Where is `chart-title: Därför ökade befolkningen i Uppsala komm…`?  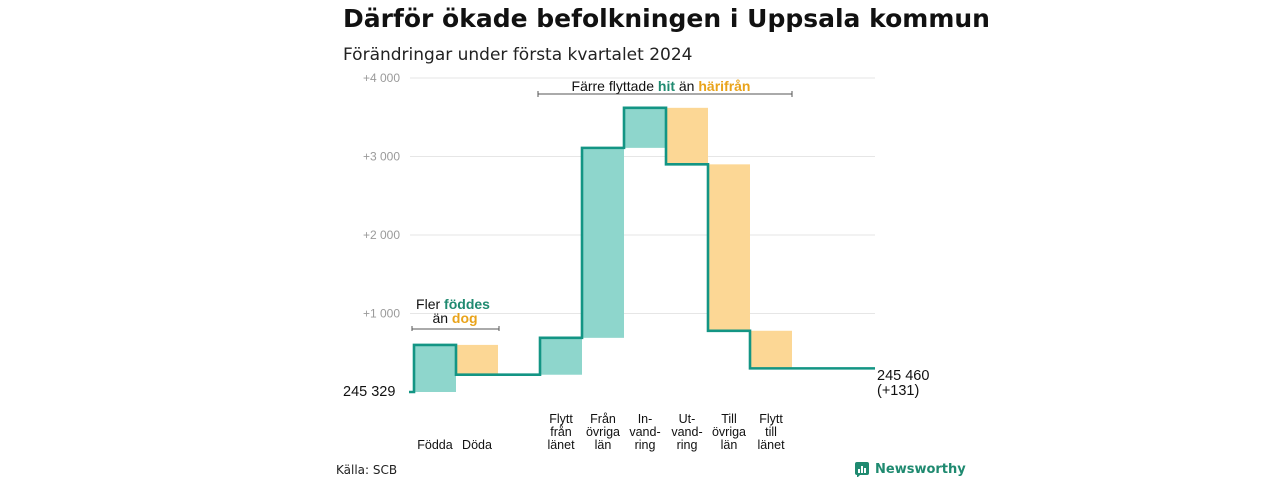
chart-title: Därför ökade befolkningen i Uppsala komm… is located at coordinates (666, 18).